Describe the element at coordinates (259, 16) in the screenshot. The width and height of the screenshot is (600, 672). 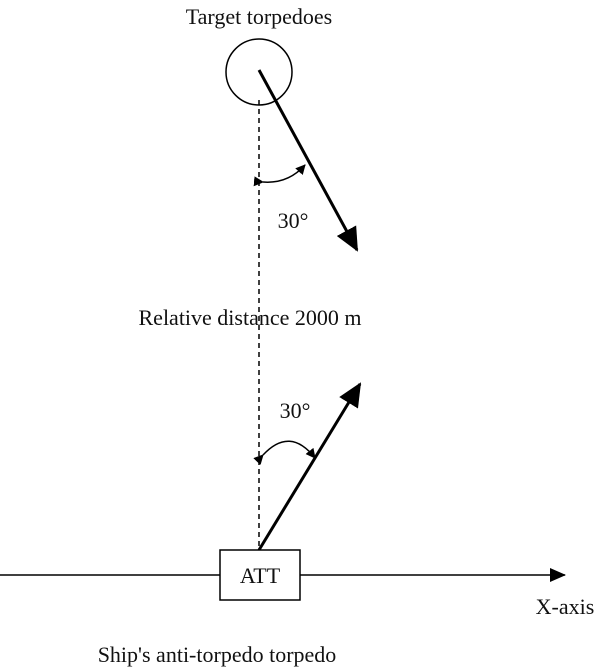
I see `target-label: Target torpedoes` at that location.